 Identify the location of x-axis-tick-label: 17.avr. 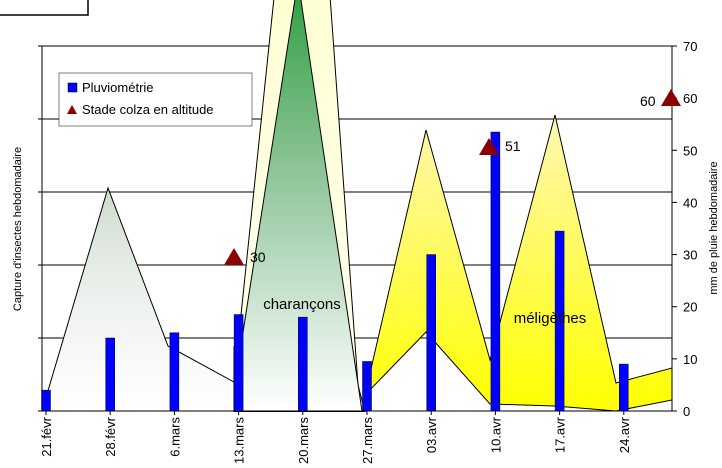
(560, 434).